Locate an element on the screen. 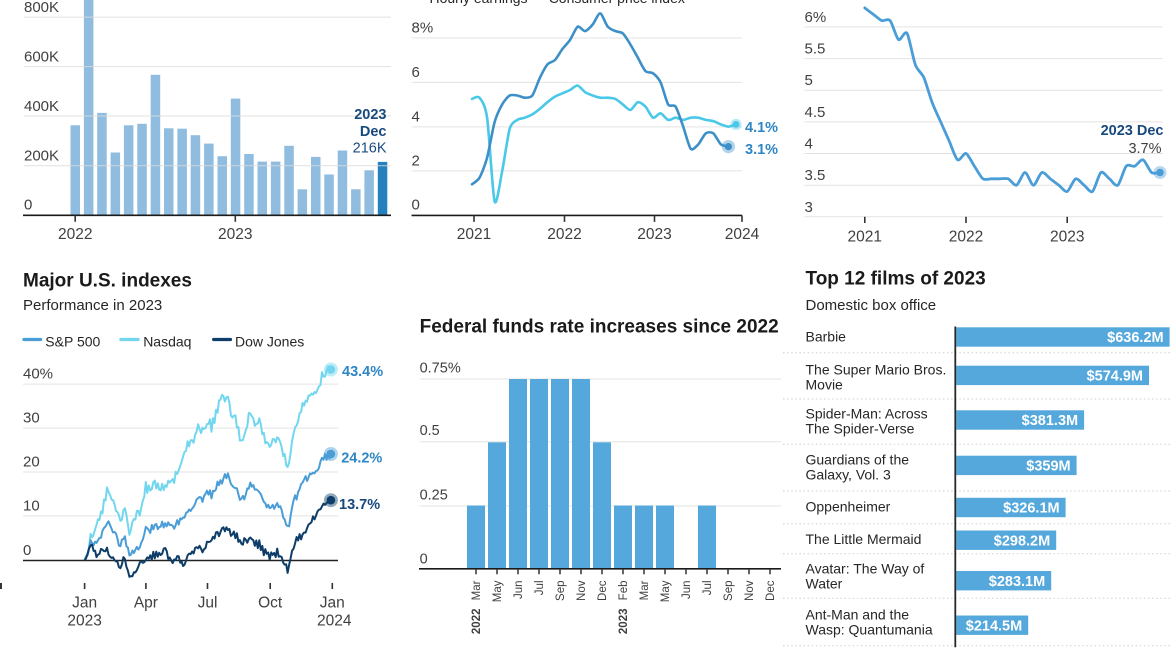 The image size is (1170, 658). svg-text: 24.2% is located at coordinates (361, 459).